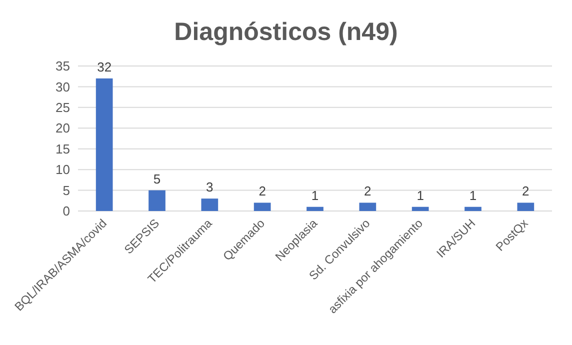  What do you see at coordinates (104, 66) in the screenshot?
I see `data-label: 32` at bounding box center [104, 66].